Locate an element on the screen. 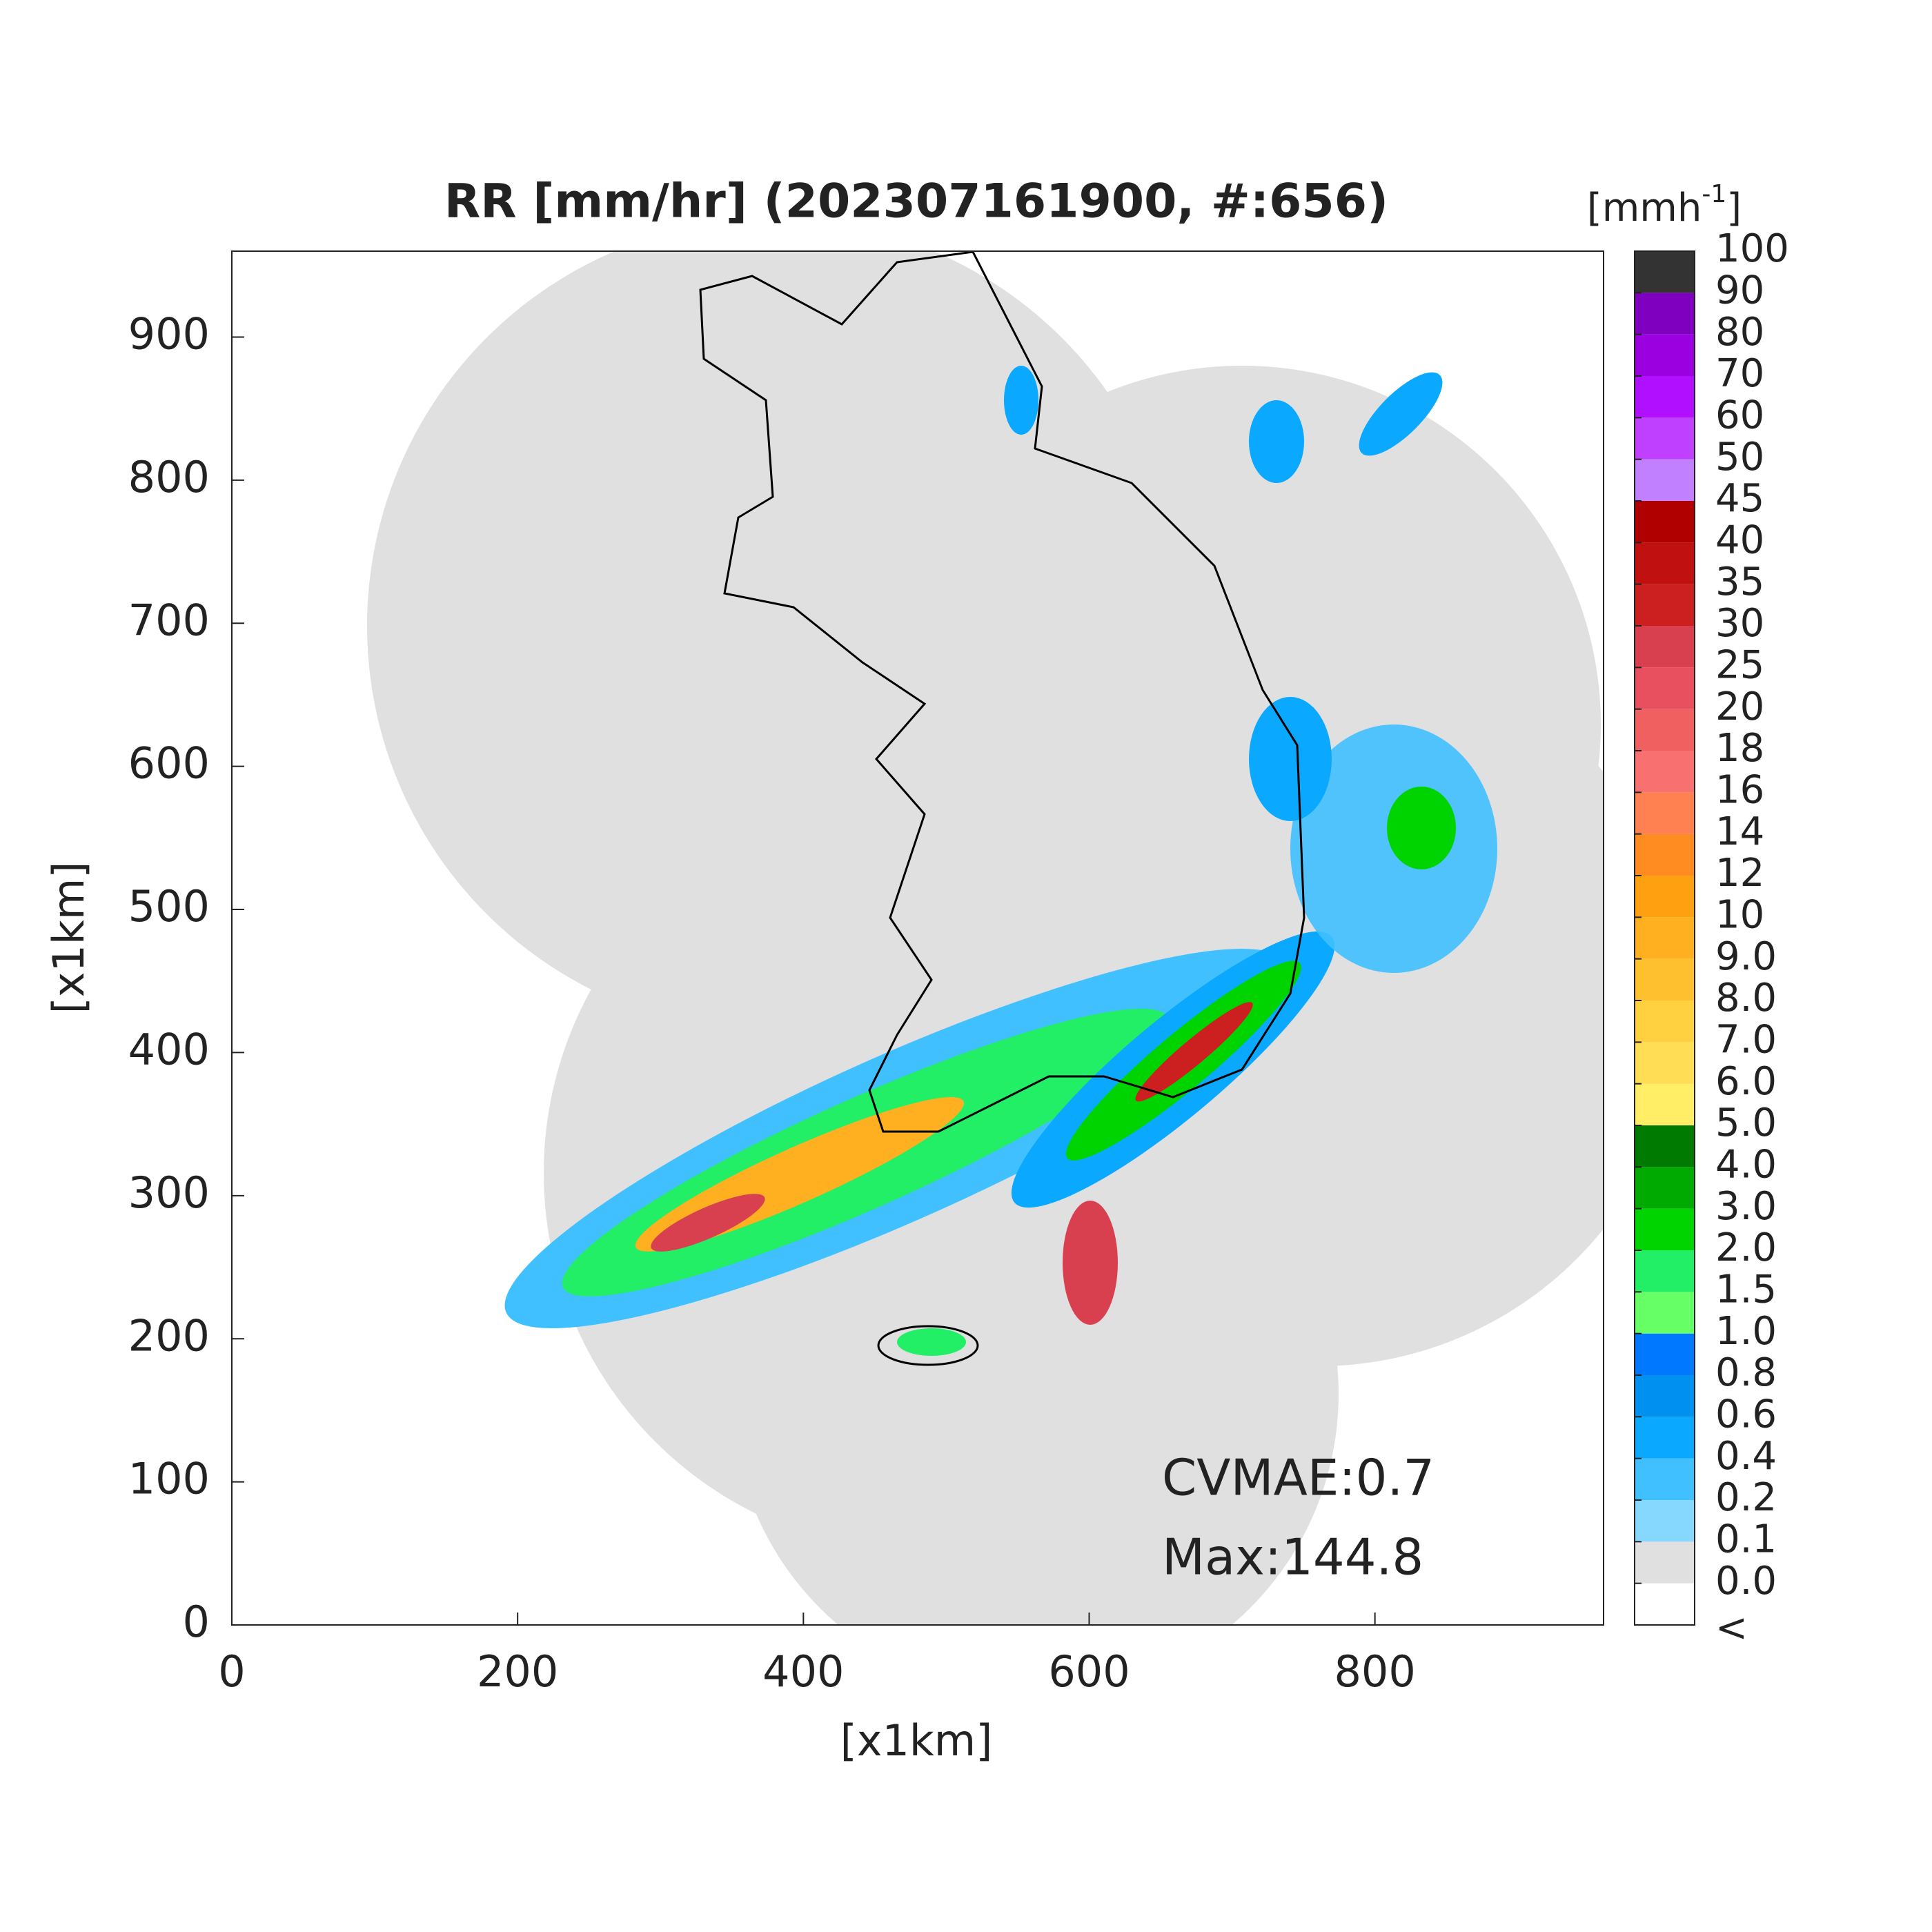 This screenshot has height=1932, width=1932. colorbar-tick-label: 0.6 is located at coordinates (1746, 1414).